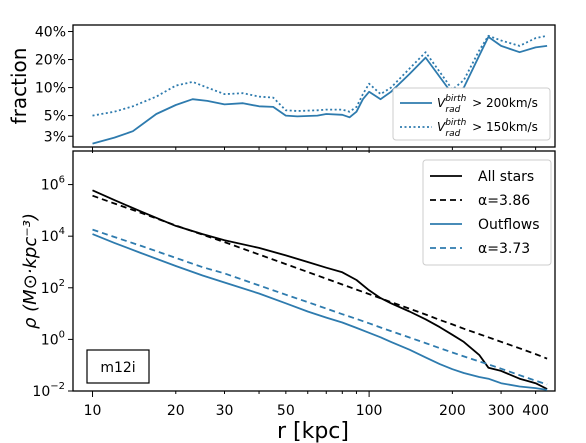 Image resolution: width=586 pixels, height=443 pixels. Describe the element at coordinates (504, 249) in the screenshot. I see `bottom-legend-label-alpha2: α=3.73` at that location.